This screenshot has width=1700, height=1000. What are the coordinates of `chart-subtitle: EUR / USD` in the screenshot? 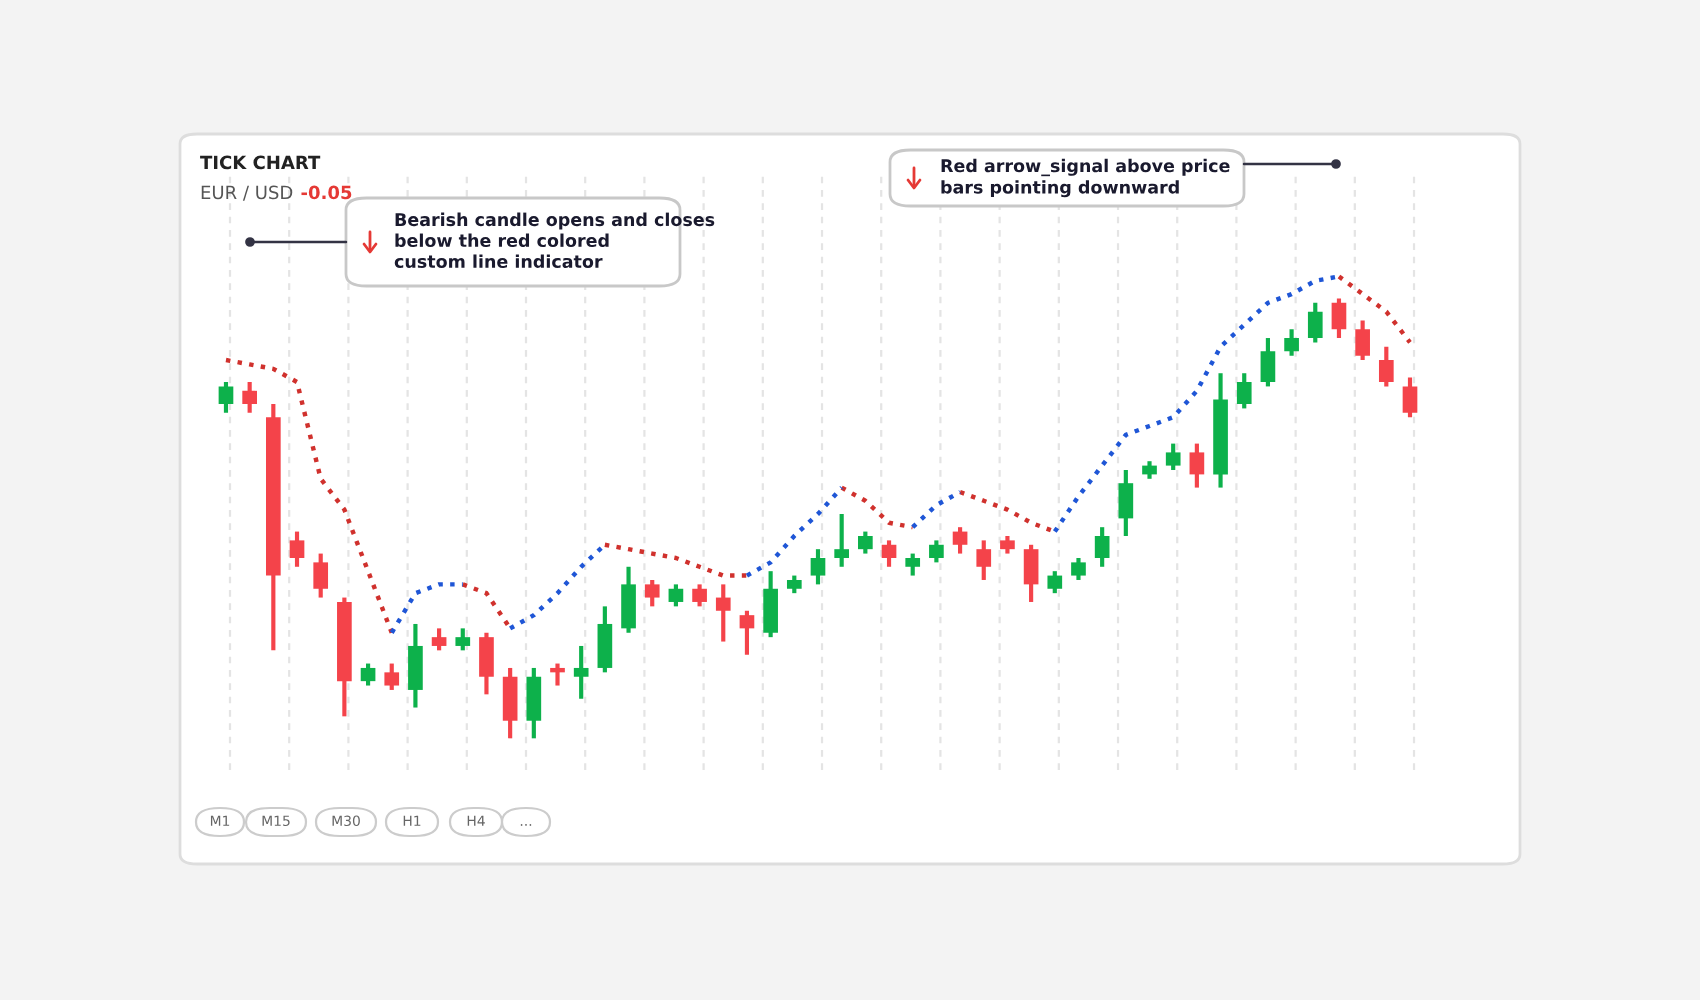 It's located at (247, 193).